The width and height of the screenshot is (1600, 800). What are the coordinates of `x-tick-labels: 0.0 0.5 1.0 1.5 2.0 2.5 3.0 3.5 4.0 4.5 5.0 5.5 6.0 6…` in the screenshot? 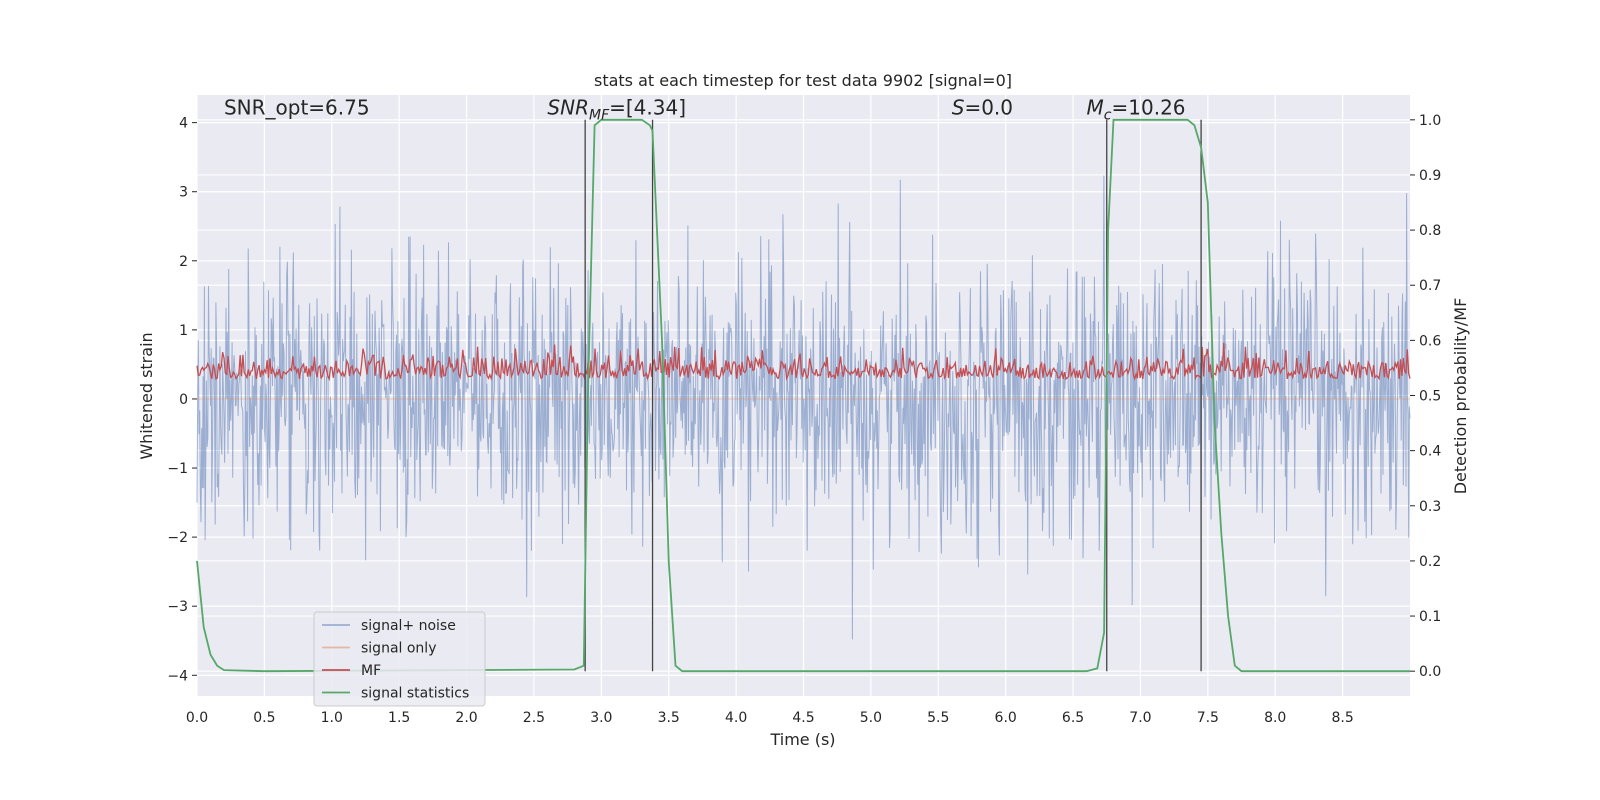 It's located at (770, 718).